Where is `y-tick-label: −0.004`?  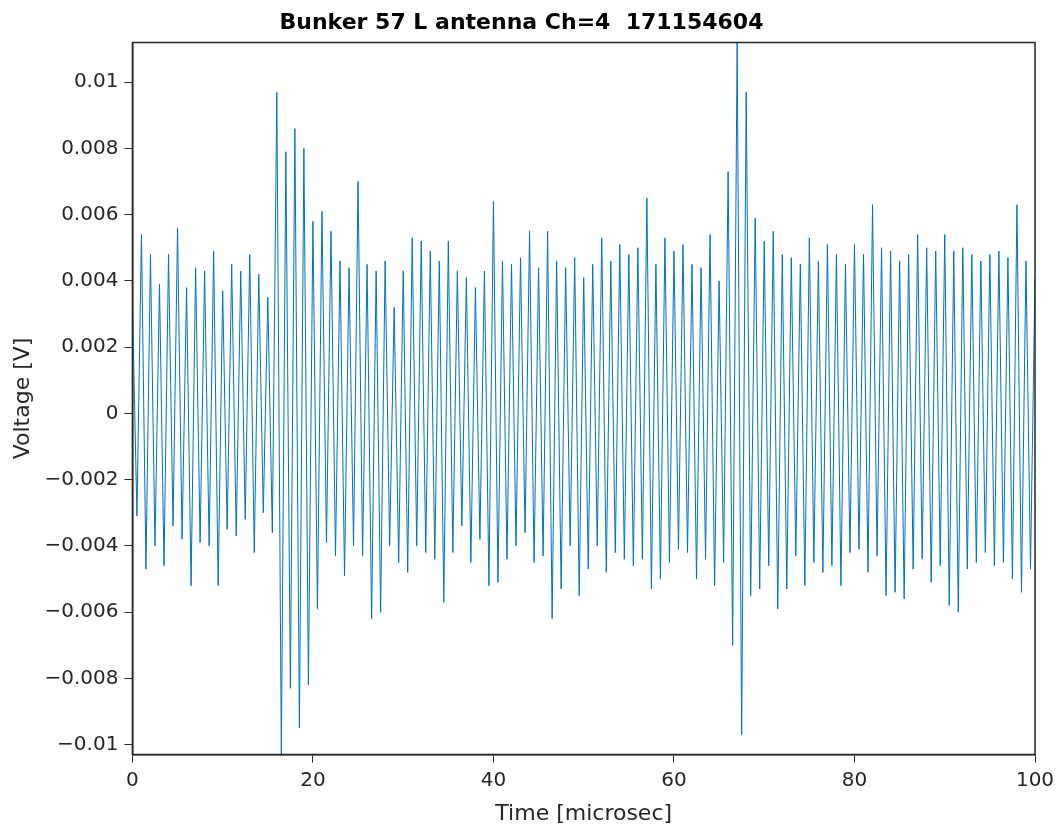 y-tick-label: −0.004 is located at coordinates (81, 544).